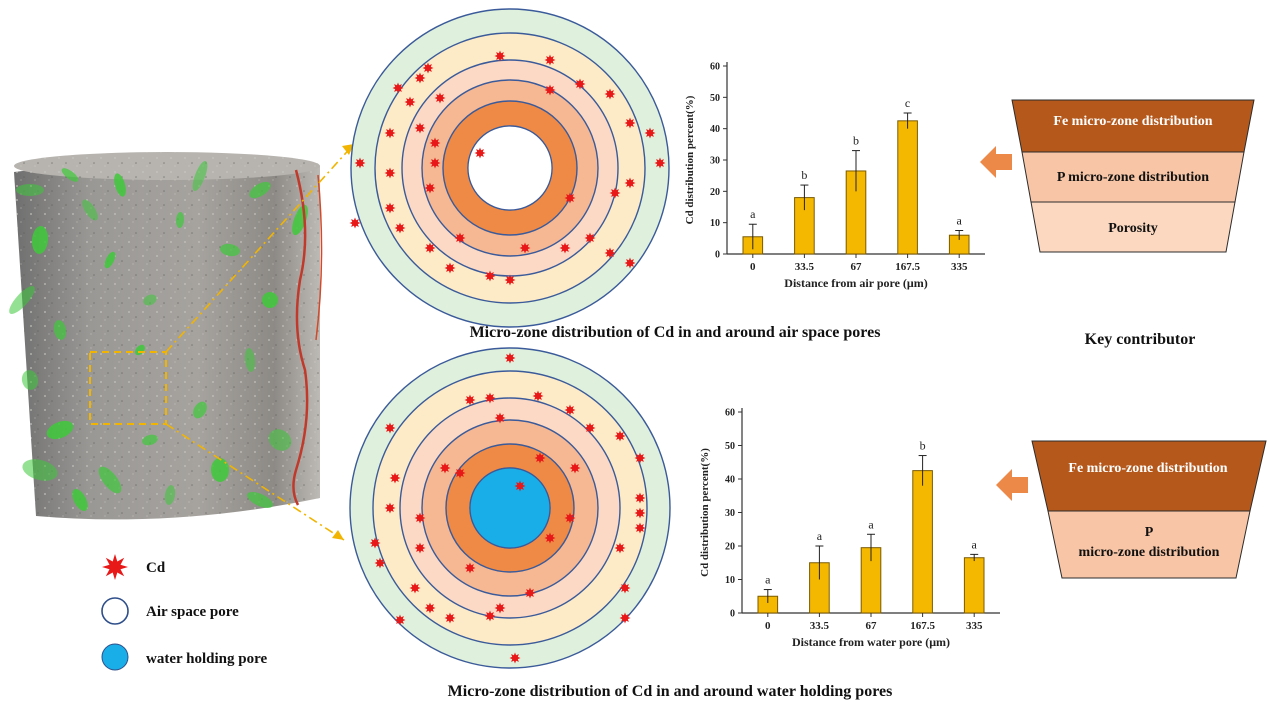 This screenshot has height=701, width=1269. Describe the element at coordinates (184, 612) in the screenshot. I see `legend: Cd Air space pore water holding pore` at that location.